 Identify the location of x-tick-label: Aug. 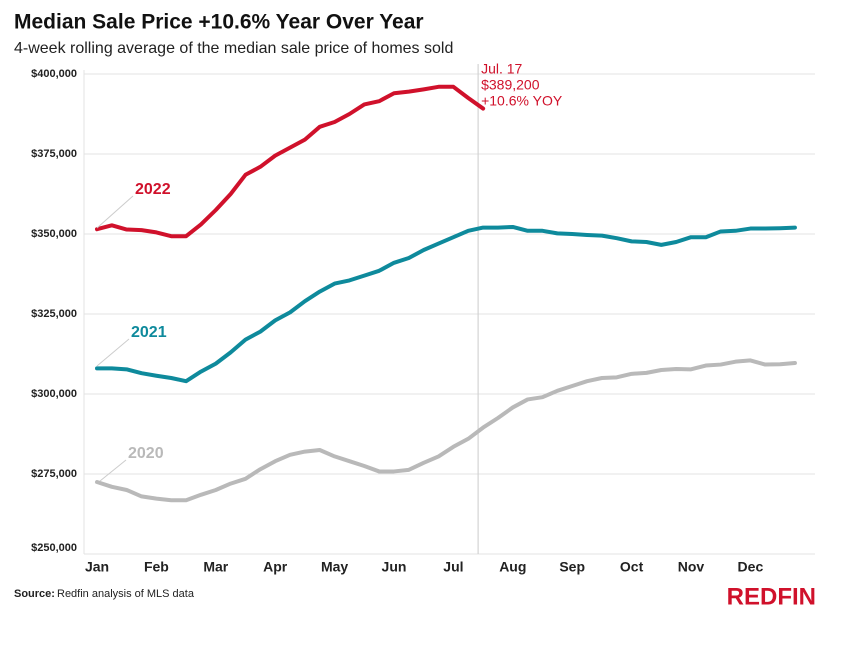
(512, 567).